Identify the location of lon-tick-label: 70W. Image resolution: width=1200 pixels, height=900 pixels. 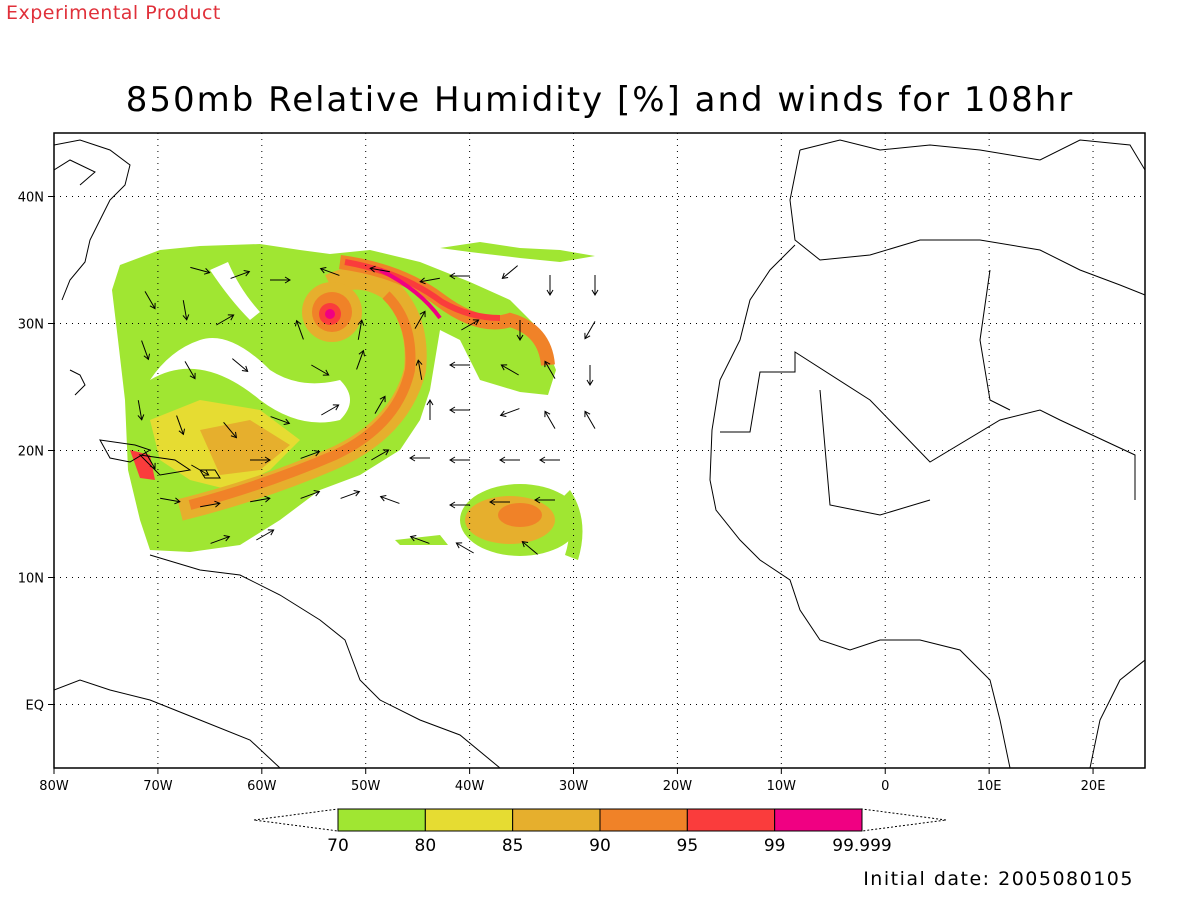
(158, 786).